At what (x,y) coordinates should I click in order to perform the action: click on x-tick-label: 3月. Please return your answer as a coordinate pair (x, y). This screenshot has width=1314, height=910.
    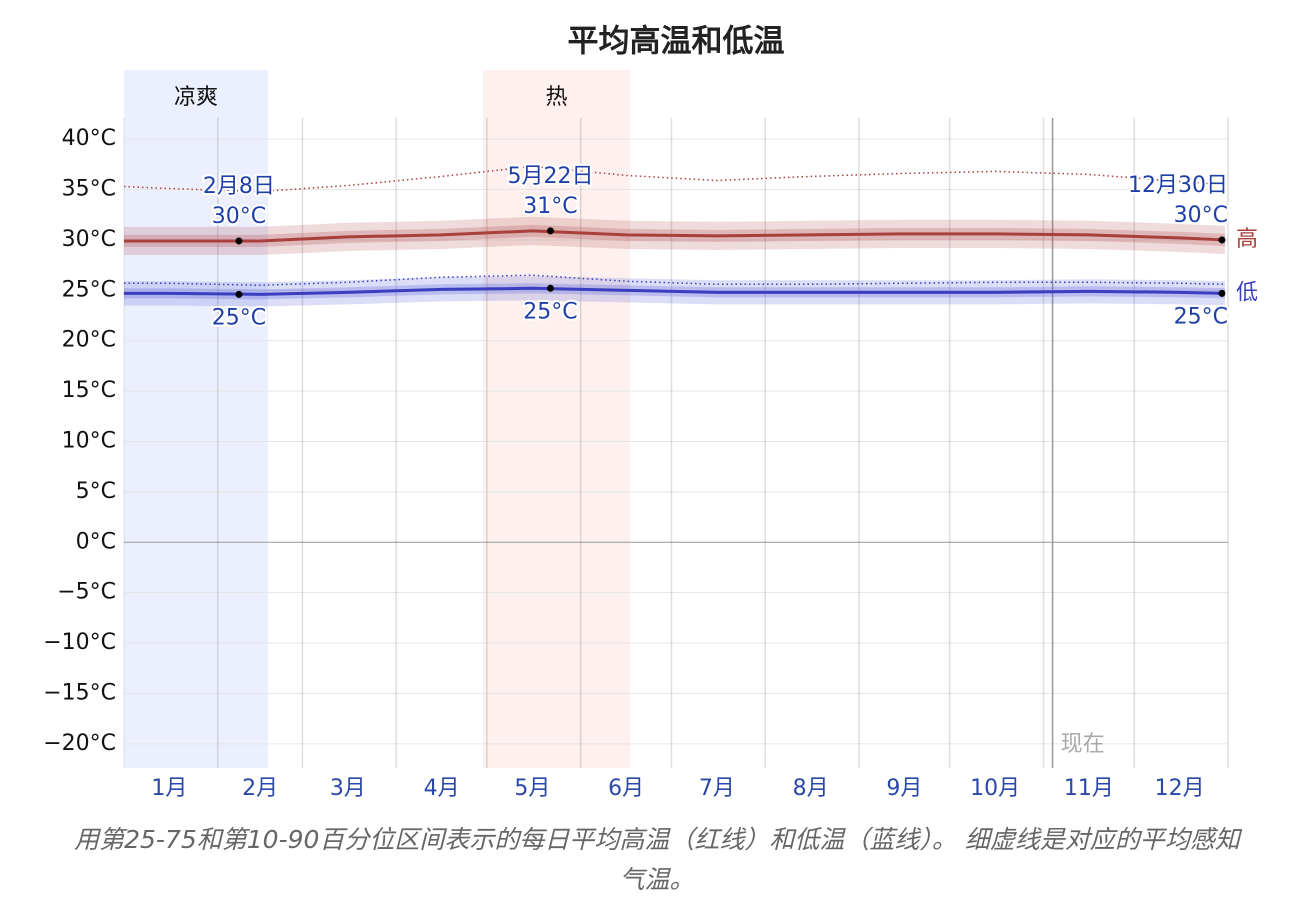
    Looking at the image, I should click on (348, 788).